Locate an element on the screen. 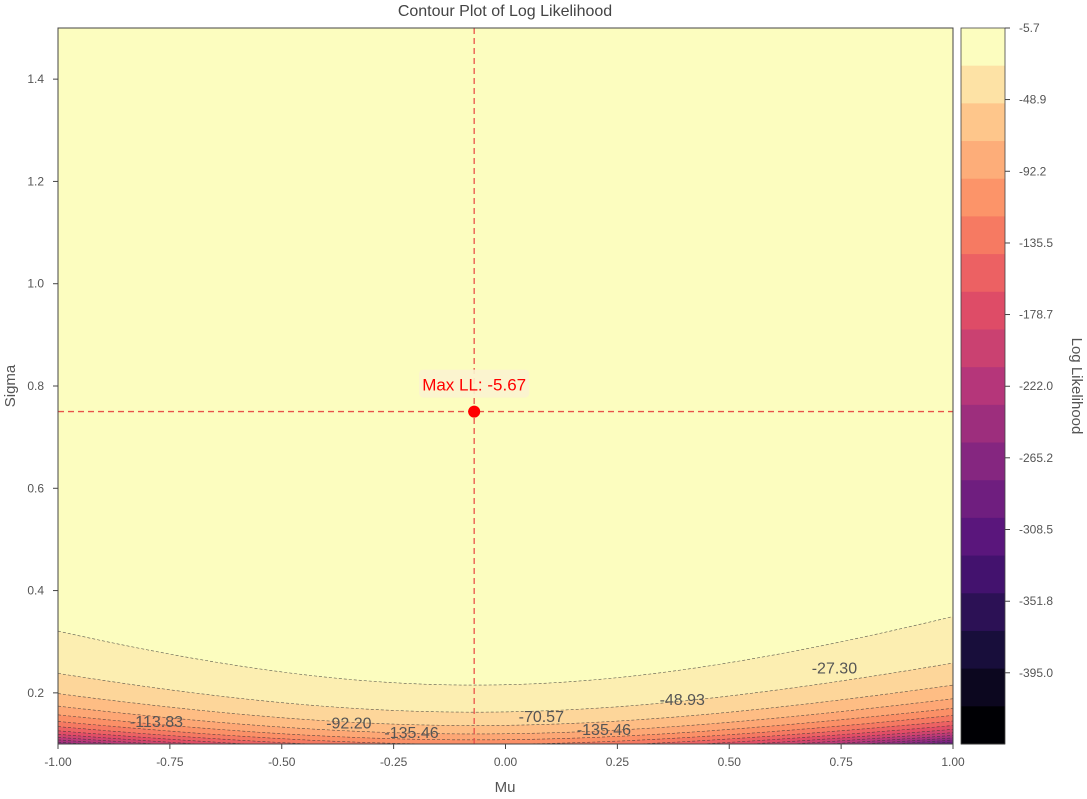 Image resolution: width=1087 pixels, height=799 pixels. contour-label: -92.20 is located at coordinates (348, 724).